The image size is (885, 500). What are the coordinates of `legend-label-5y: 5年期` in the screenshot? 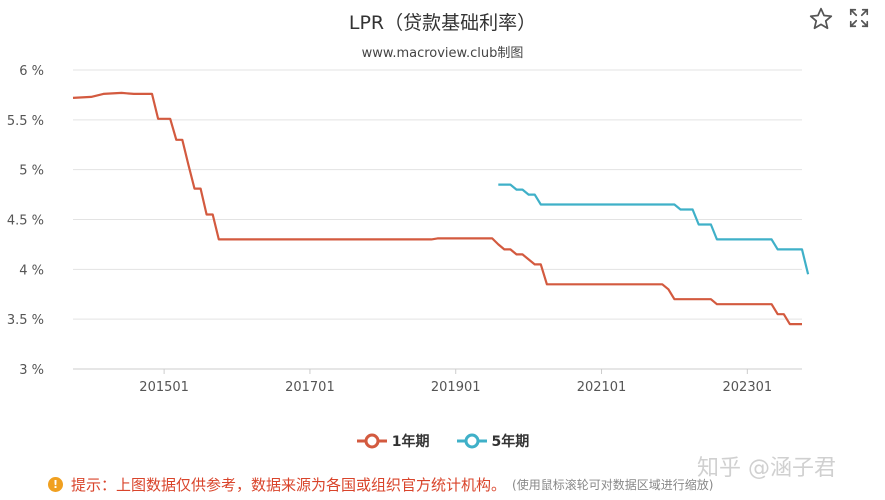 It's located at (510, 442).